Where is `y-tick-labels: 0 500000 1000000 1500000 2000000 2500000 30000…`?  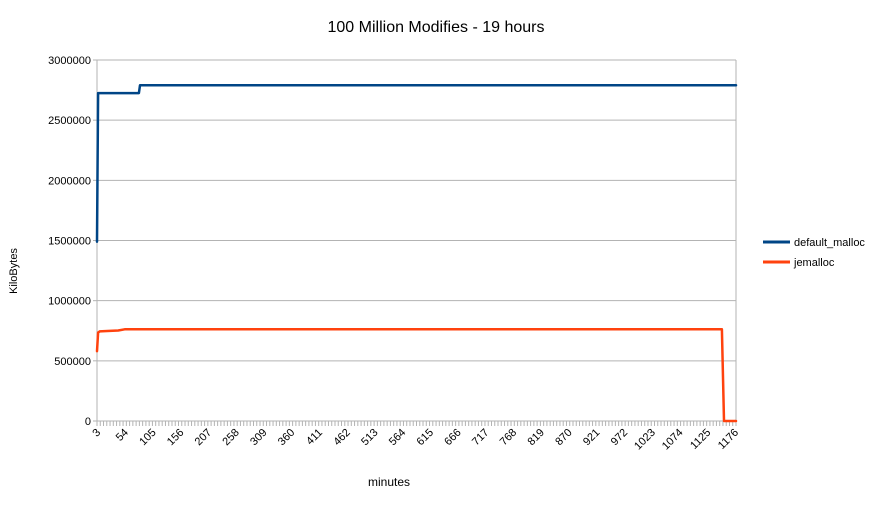 y-tick-labels: 0 500000 1000000 1500000 2000000 2500000 30000… is located at coordinates (69, 241).